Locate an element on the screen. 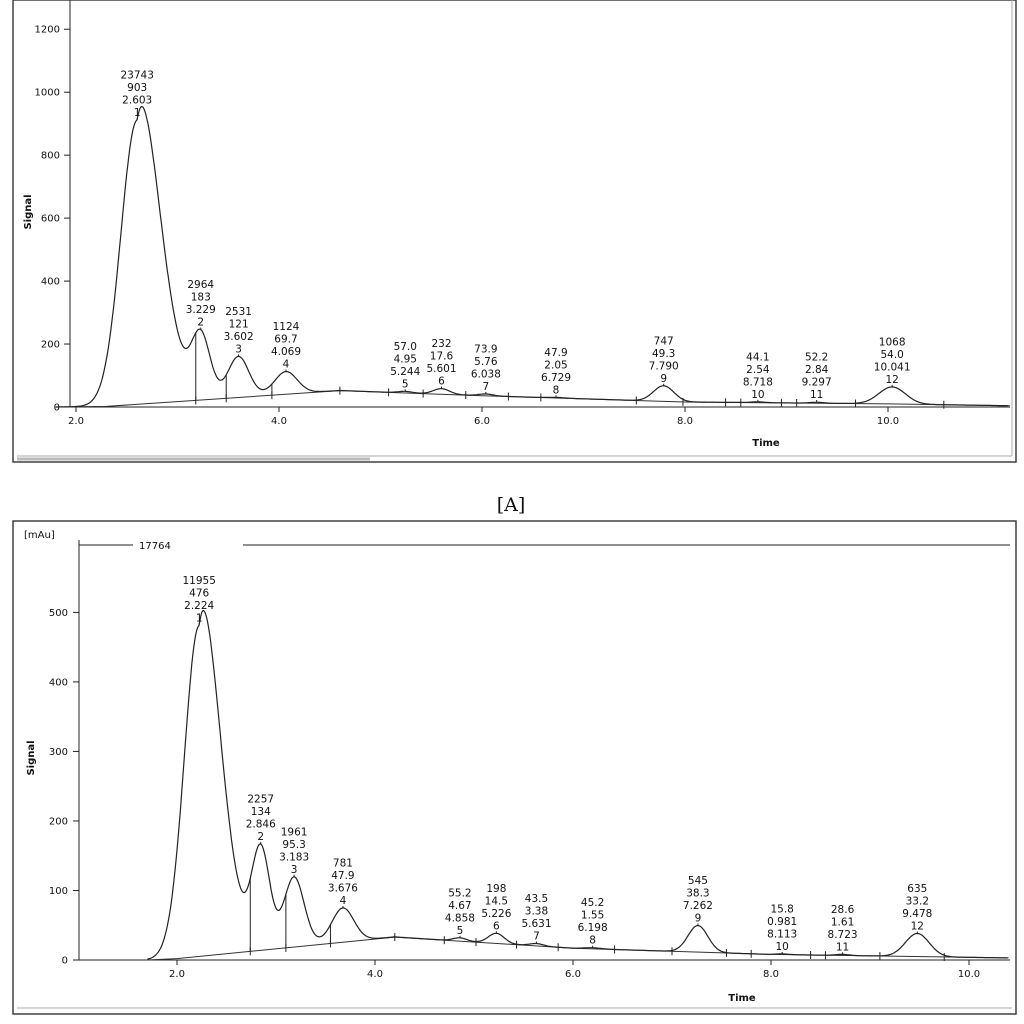 Image resolution: width=1024 pixels, height=1024 pixels. peak-label: 3.602 is located at coordinates (239, 337).